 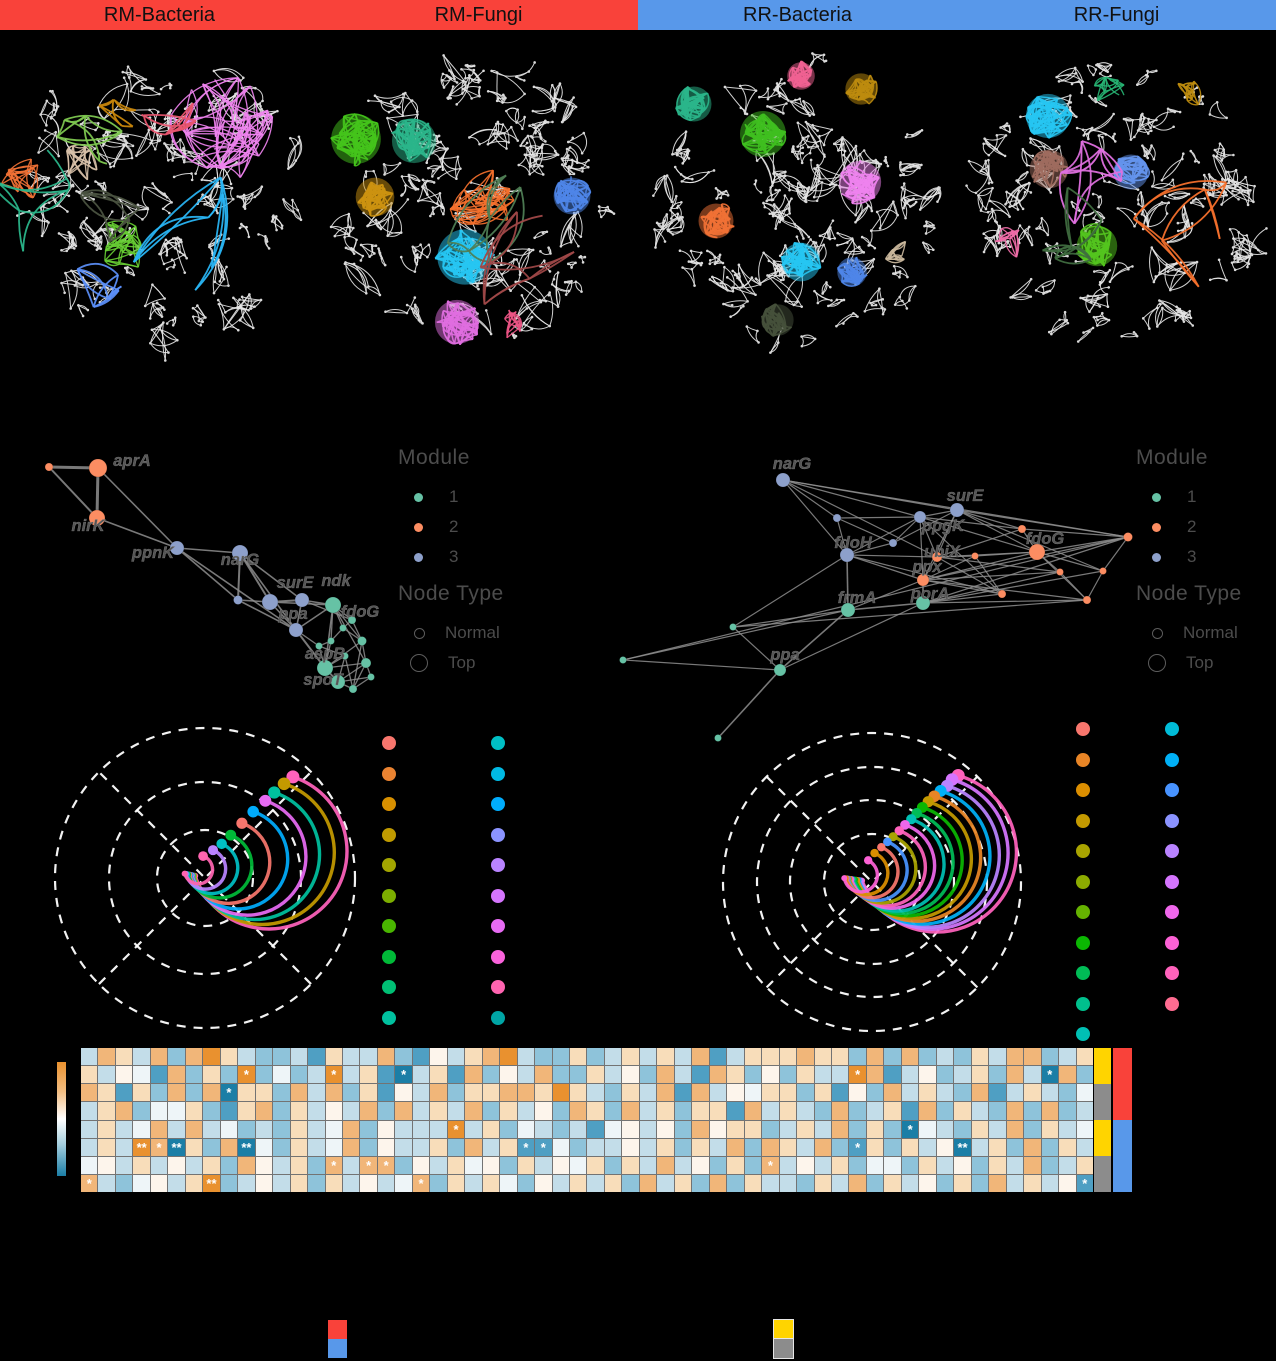 I want to click on polar-left-legend-col2, so click(x=498, y=888).